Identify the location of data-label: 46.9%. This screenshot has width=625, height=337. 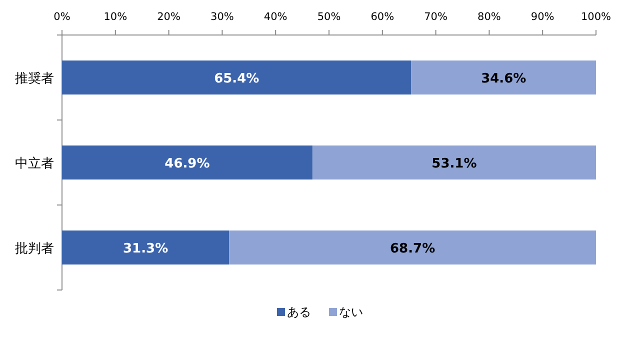
(187, 164).